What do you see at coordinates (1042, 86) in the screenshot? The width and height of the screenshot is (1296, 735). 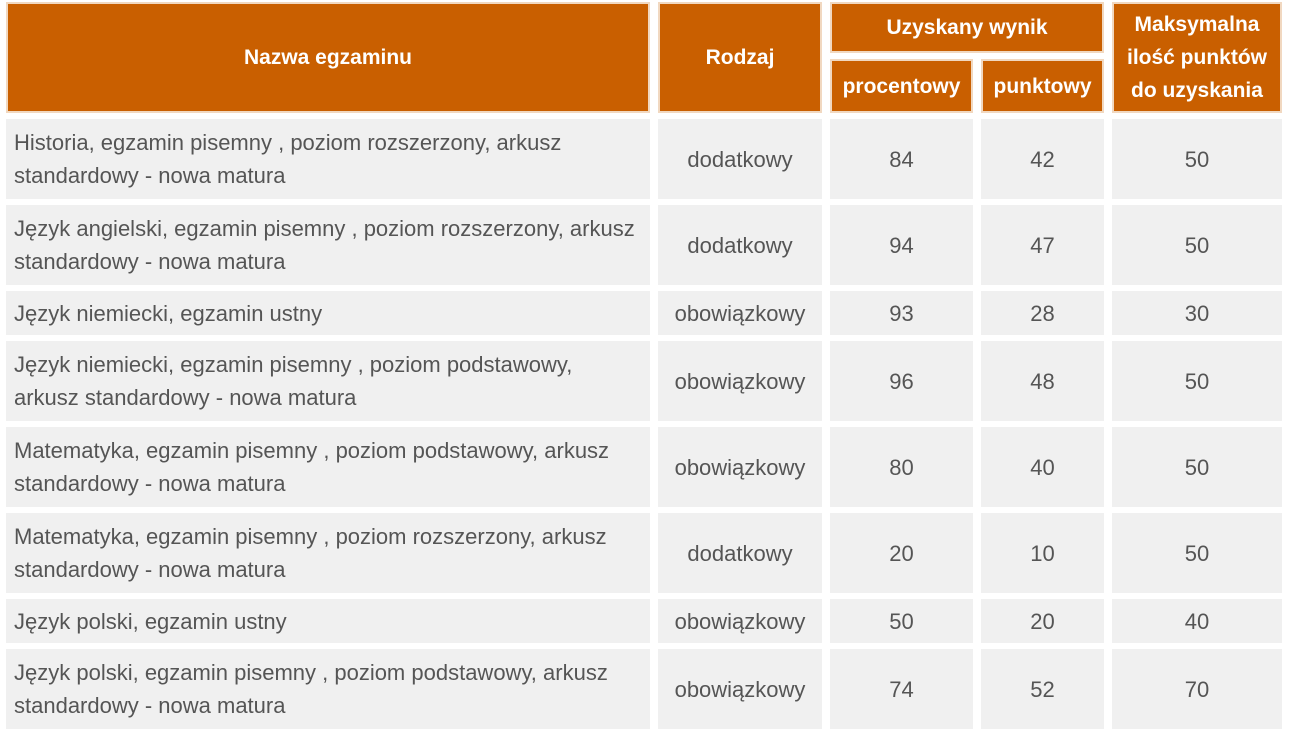 I see `header-points: punktowy` at bounding box center [1042, 86].